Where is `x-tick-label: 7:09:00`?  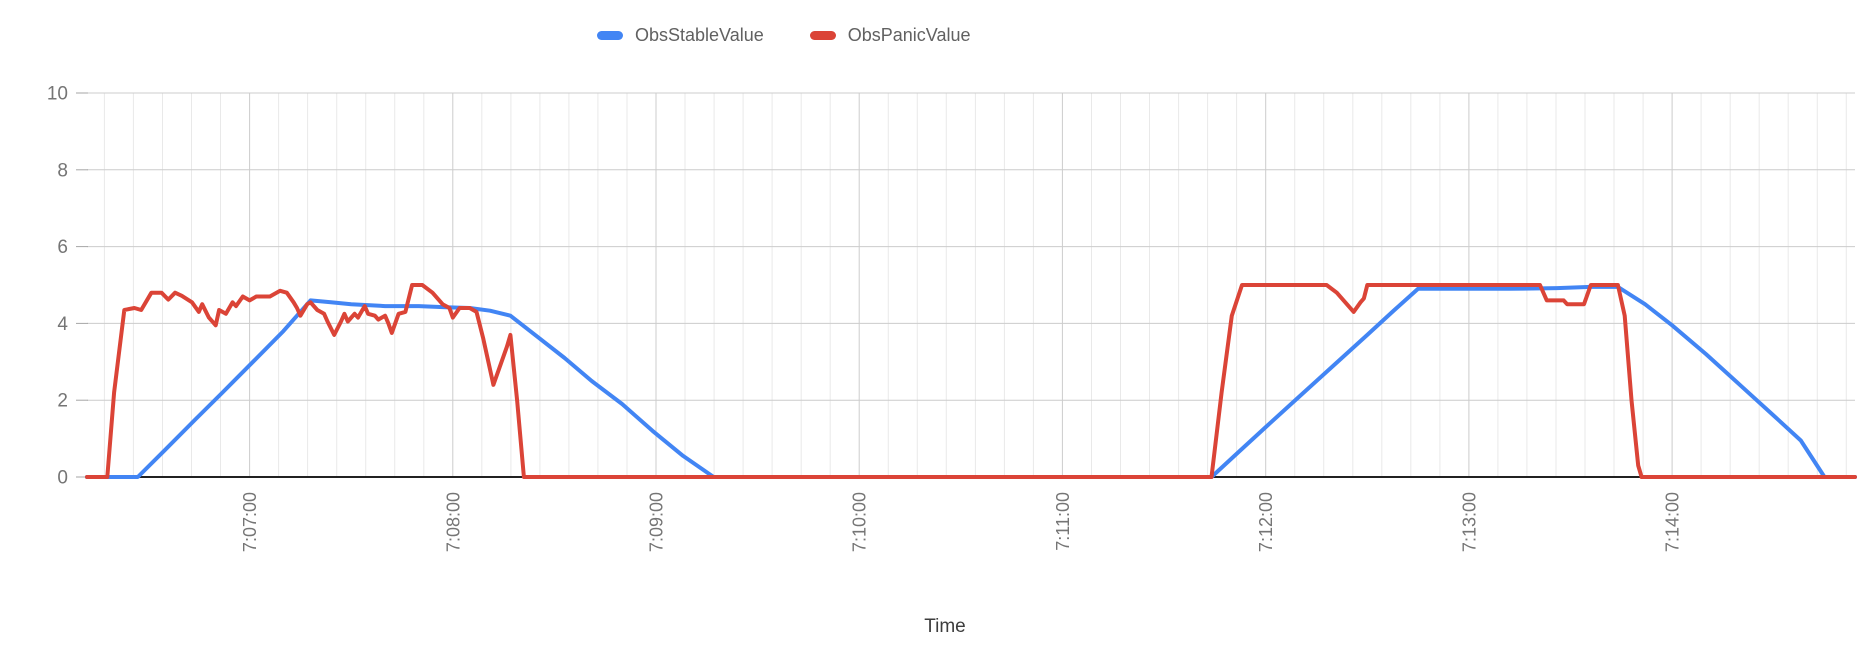 x-tick-label: 7:09:00 is located at coordinates (657, 522).